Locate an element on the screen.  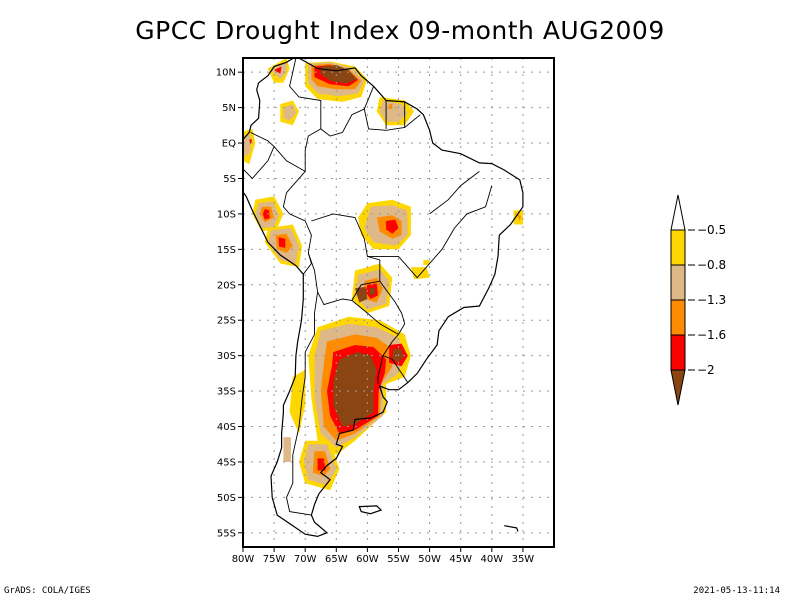
colorbar-lower-arrow is located at coordinates (678, 387).